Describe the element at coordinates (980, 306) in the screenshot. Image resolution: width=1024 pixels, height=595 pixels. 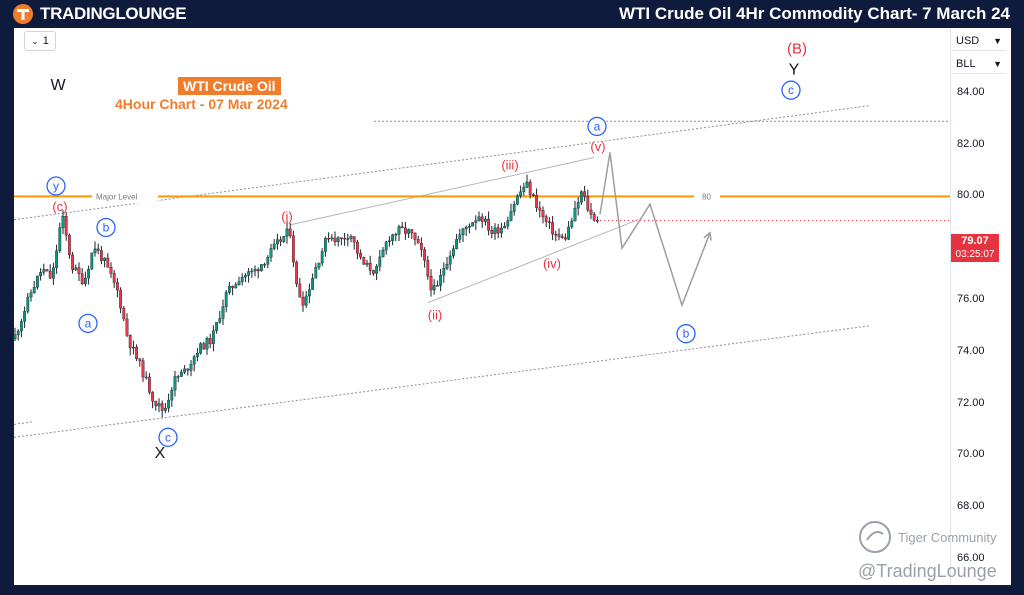
I see `price-axis` at that location.